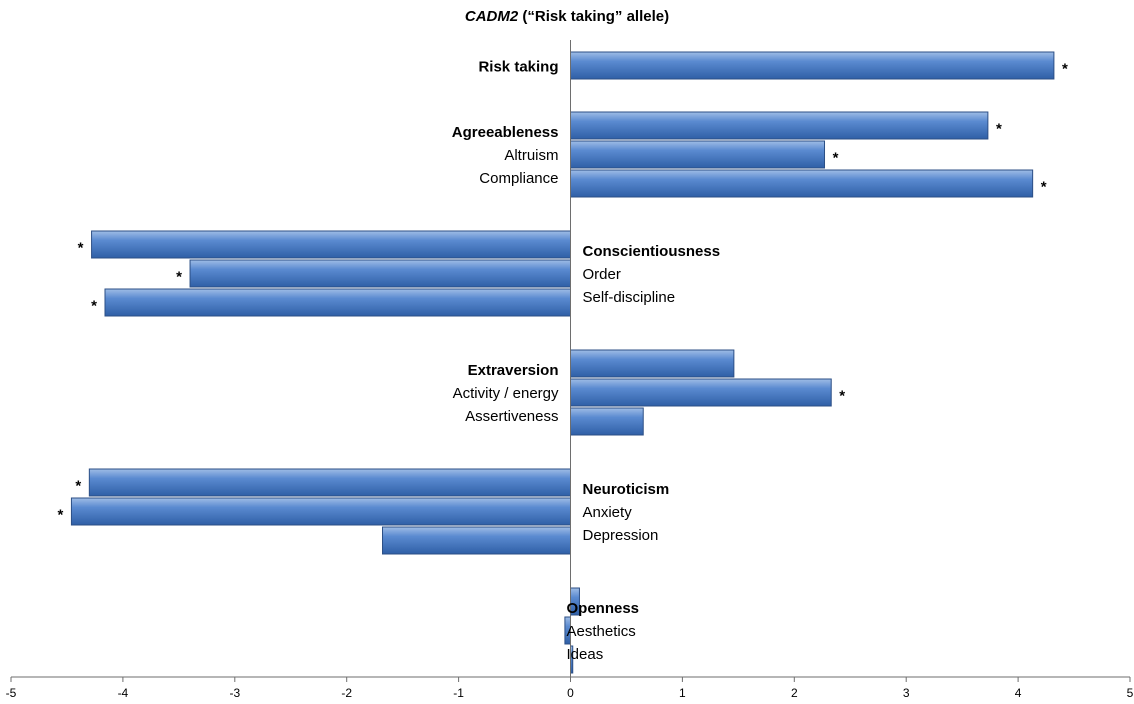  I want to click on subitem-label: Altruism, so click(531, 155).